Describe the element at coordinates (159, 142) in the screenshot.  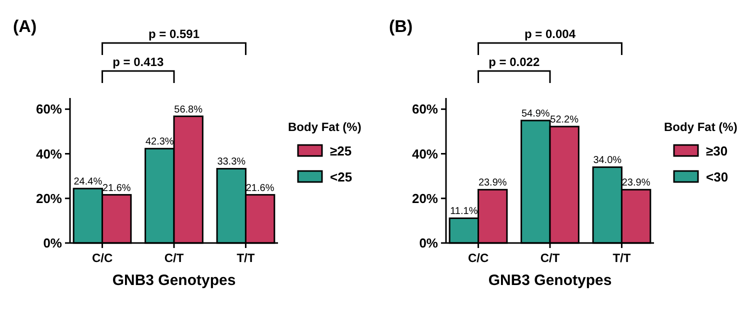
I see `data-label: 42.3%` at that location.